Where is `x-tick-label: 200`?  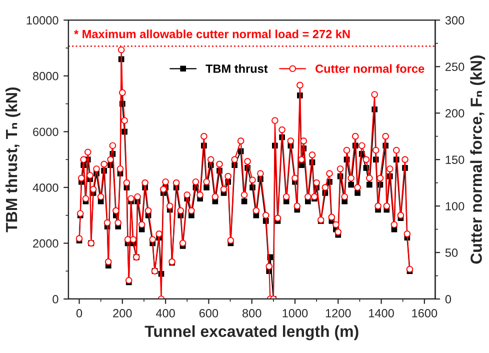
x-tick-label: 200 is located at coordinates (122, 313).